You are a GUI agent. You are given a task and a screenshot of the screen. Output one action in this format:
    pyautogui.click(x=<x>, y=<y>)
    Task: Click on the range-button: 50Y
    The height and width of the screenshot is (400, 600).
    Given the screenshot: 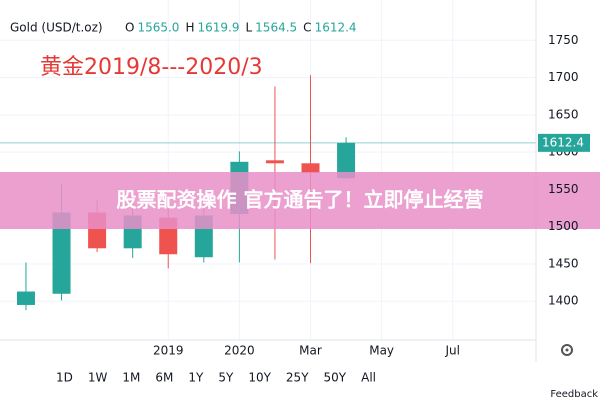 What is the action you would take?
    pyautogui.click(x=335, y=378)
    